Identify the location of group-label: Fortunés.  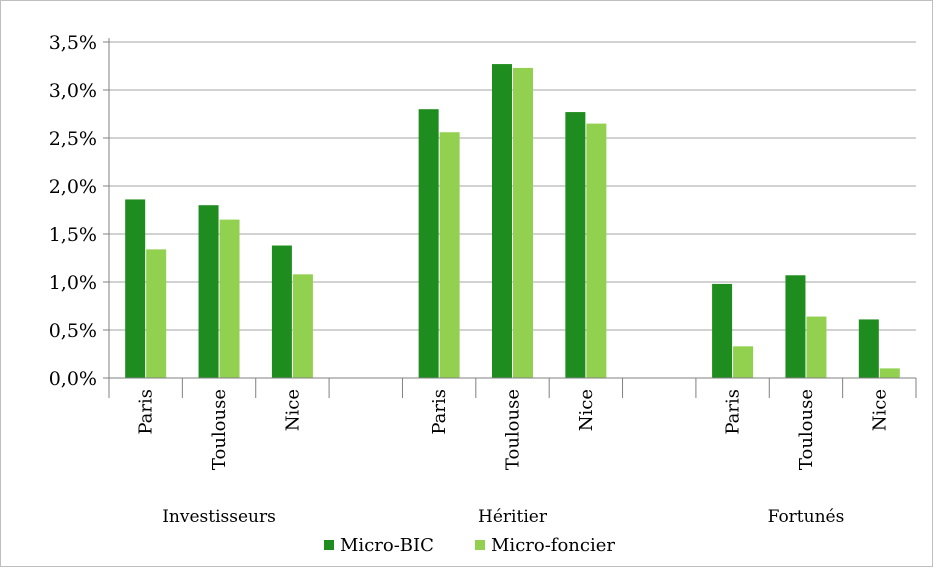
(806, 517).